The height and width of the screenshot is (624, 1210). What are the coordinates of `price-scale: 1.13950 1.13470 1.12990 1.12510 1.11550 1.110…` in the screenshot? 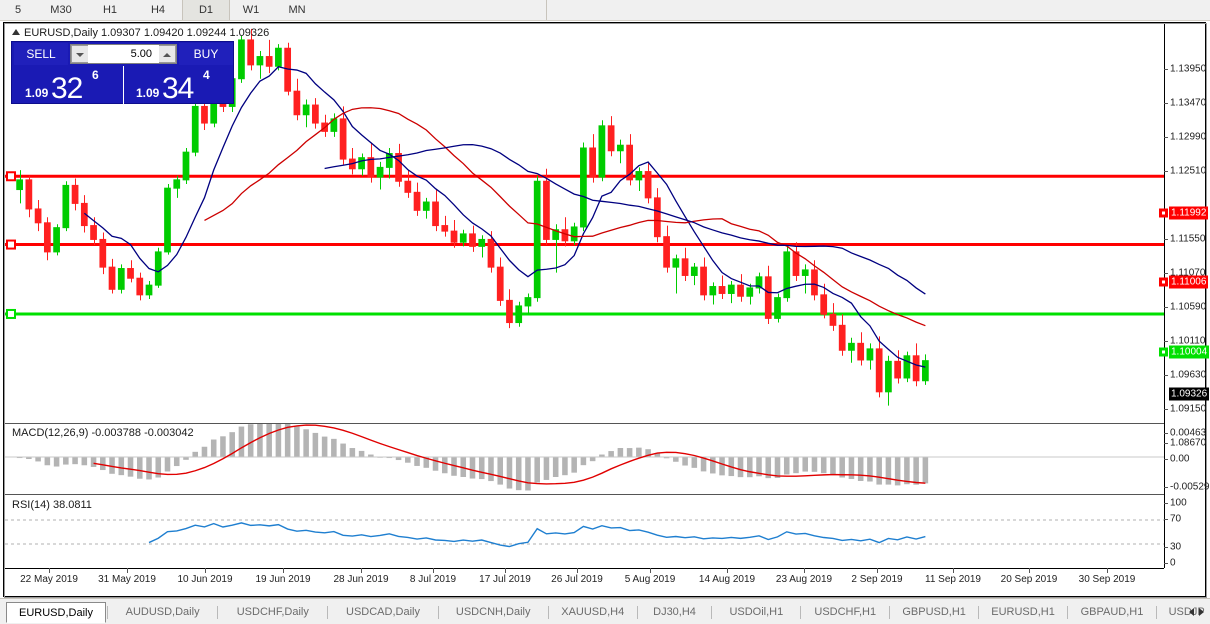 It's located at (1184, 296).